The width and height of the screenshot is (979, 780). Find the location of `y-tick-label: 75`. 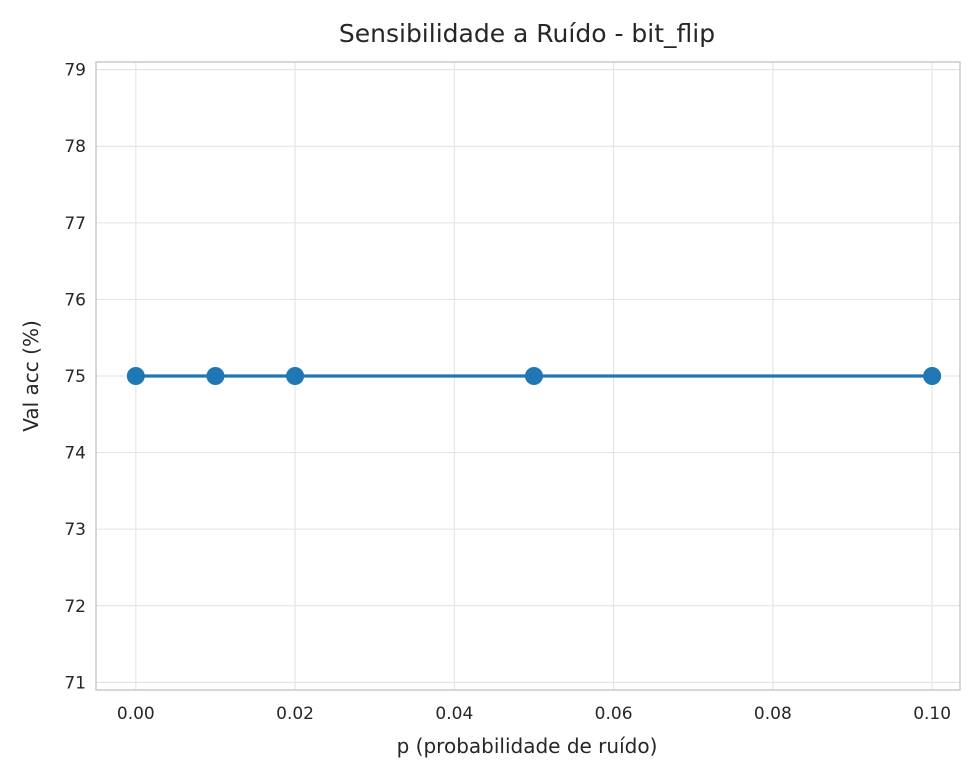

y-tick-label: 75 is located at coordinates (75, 377).